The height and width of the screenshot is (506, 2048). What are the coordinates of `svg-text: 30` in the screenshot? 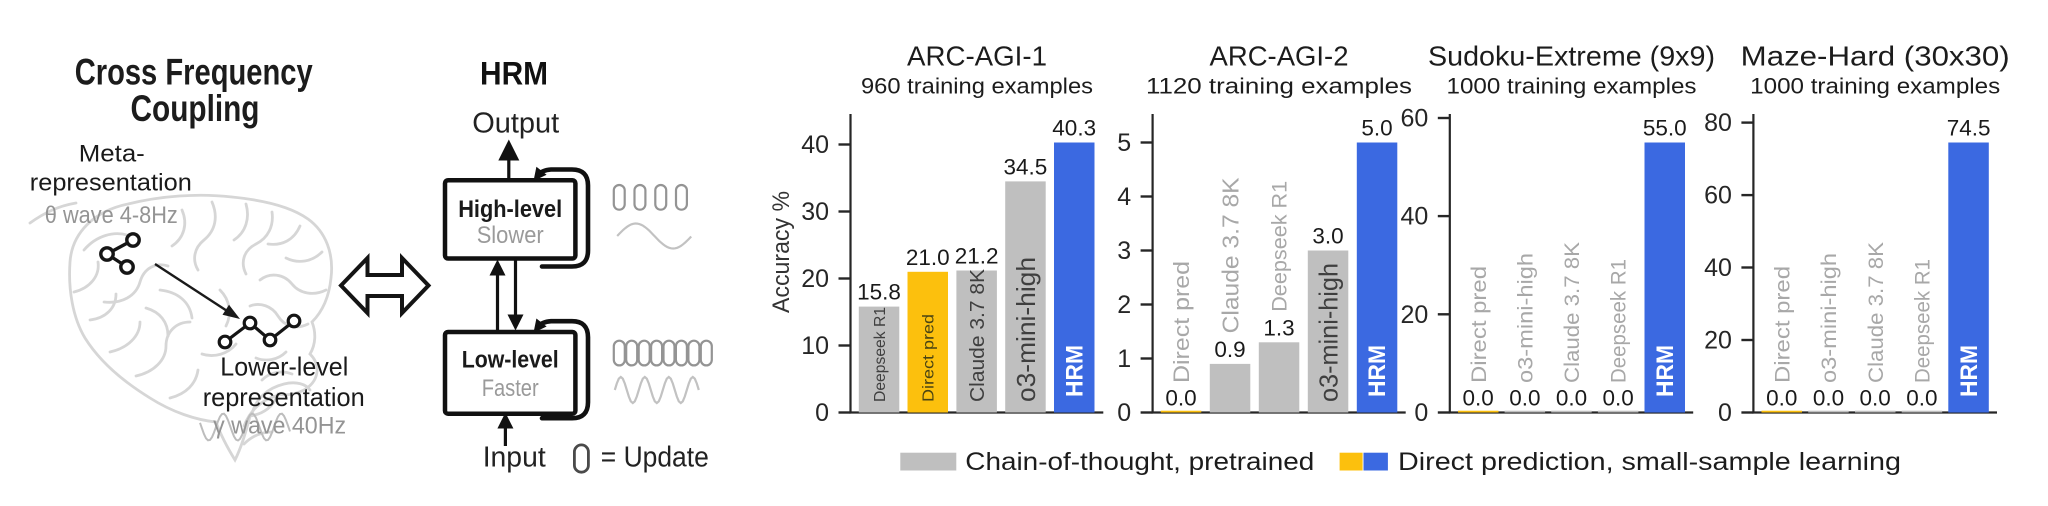 It's located at (815, 212).